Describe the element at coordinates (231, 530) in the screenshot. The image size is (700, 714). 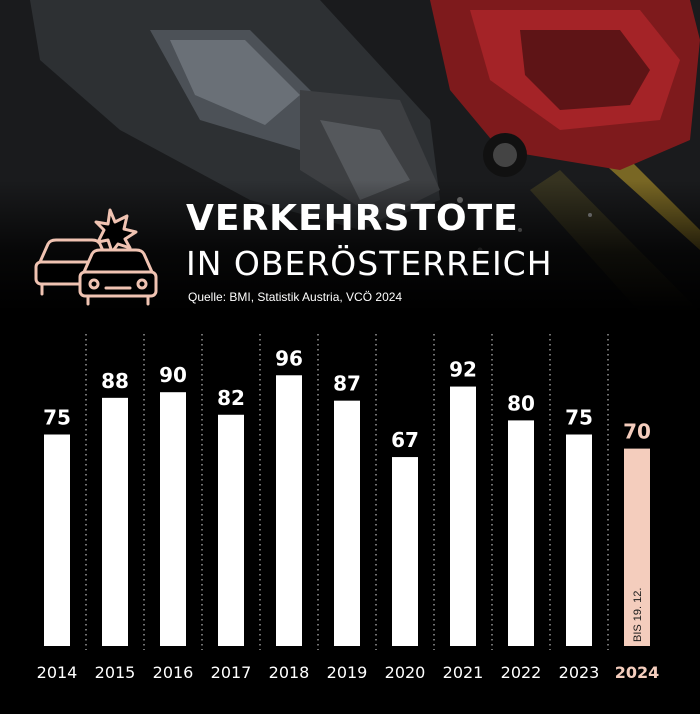
I see `bar-2017` at that location.